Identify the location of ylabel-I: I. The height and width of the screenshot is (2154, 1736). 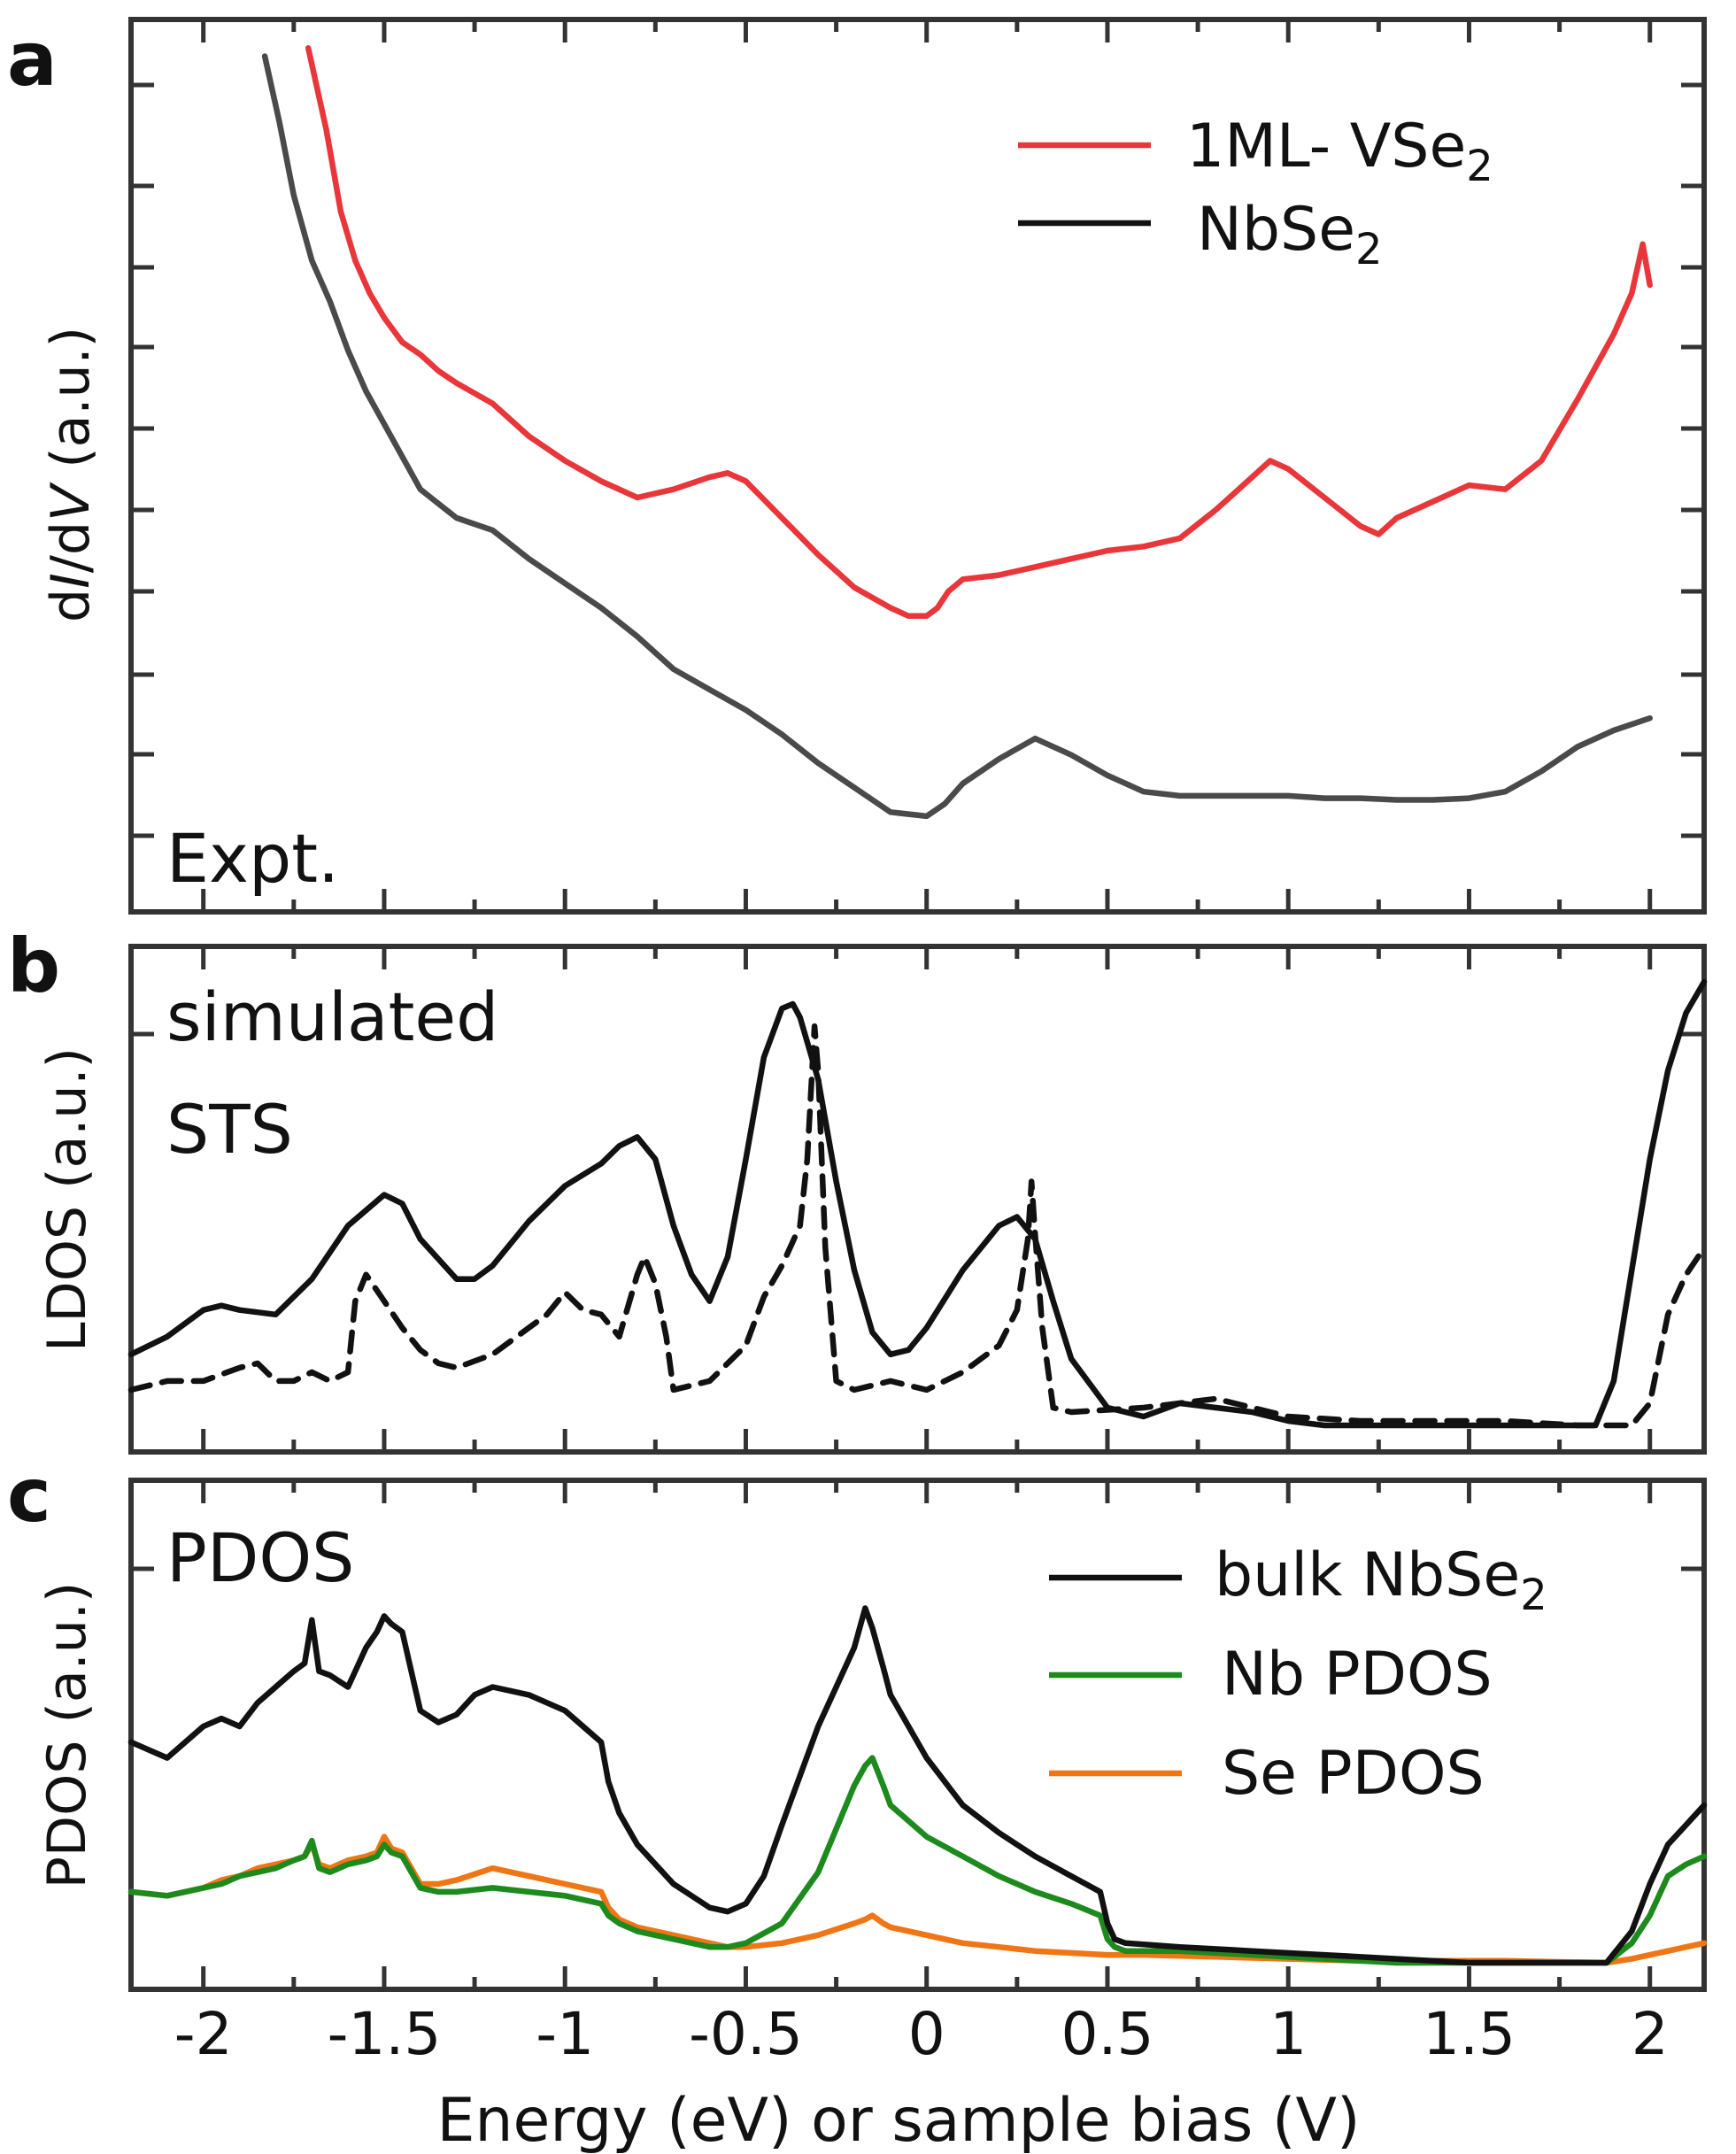
(71, 581).